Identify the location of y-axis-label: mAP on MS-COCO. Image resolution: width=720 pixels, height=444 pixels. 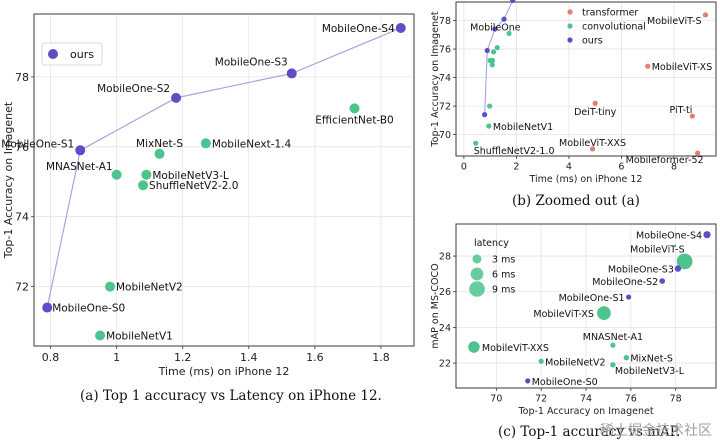
(435, 305).